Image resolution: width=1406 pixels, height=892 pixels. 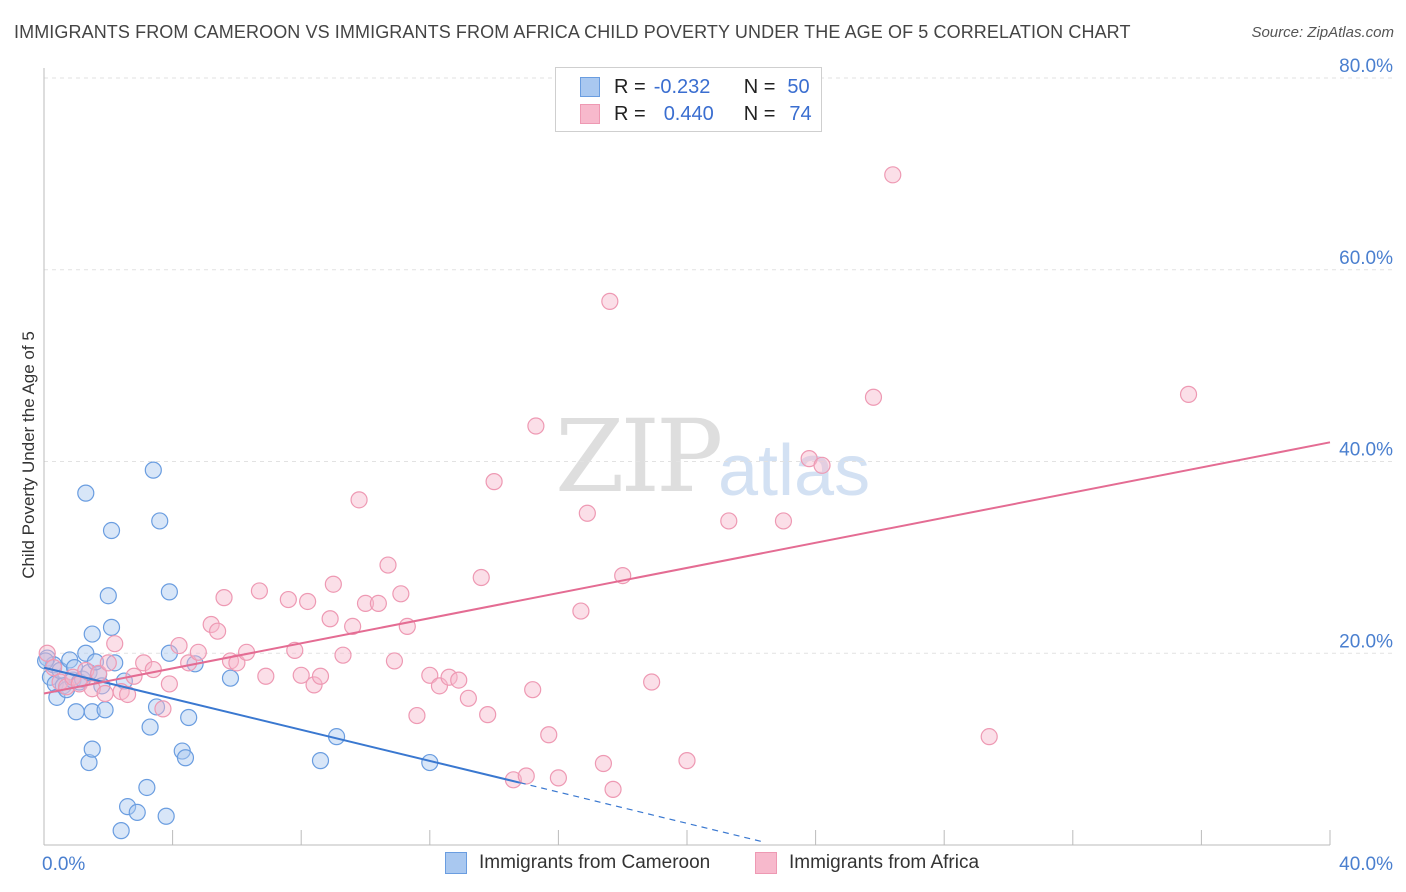 I want to click on bottom-legend-africa: Immigrants from Africa, so click(x=867, y=863).